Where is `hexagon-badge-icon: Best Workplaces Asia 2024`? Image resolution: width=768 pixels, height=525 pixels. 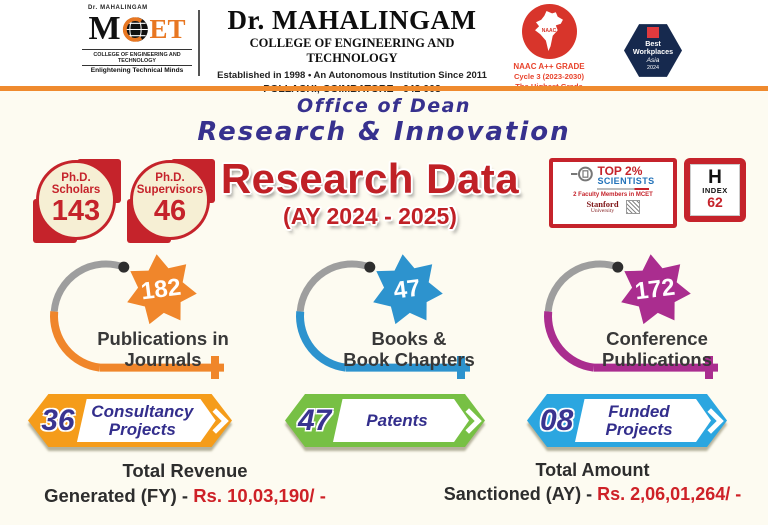
hexagon-badge-icon: Best Workplaces Asia 2024 is located at coordinates (653, 50).